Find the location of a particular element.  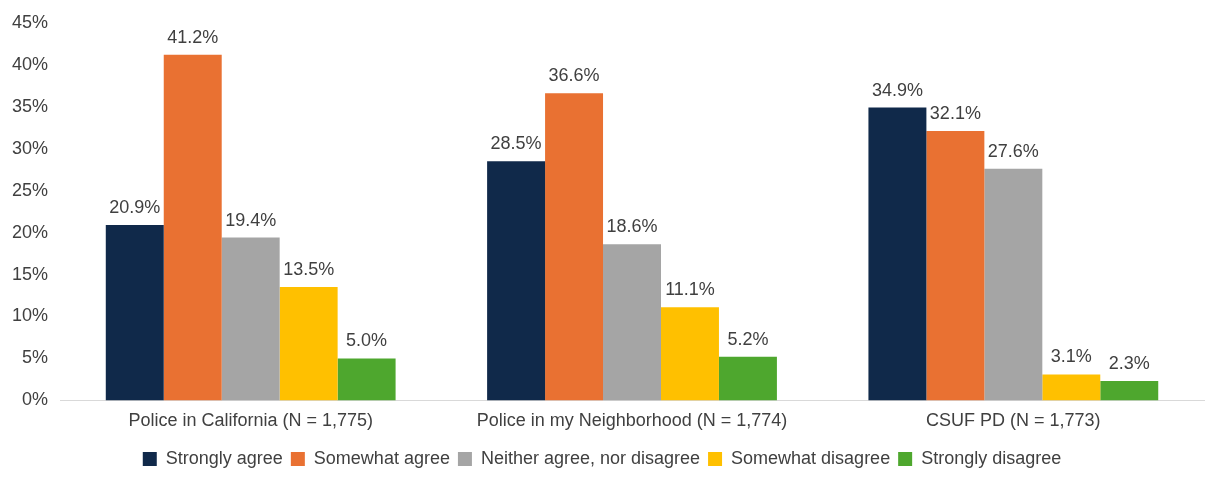

data-label: 34.9% is located at coordinates (897, 89).